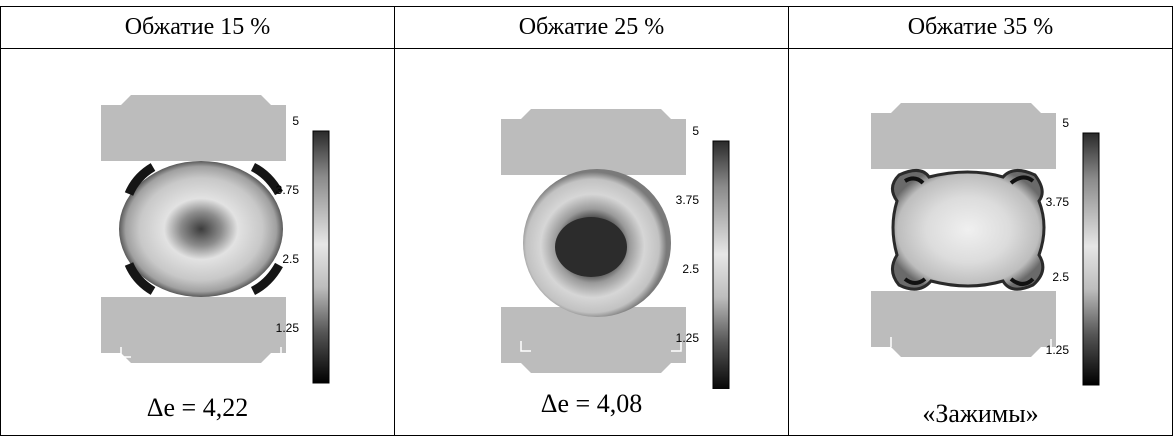 The height and width of the screenshot is (439, 1176). Describe the element at coordinates (591, 27) in the screenshot. I see `header-cell-25: Обжатие 25 %` at that location.